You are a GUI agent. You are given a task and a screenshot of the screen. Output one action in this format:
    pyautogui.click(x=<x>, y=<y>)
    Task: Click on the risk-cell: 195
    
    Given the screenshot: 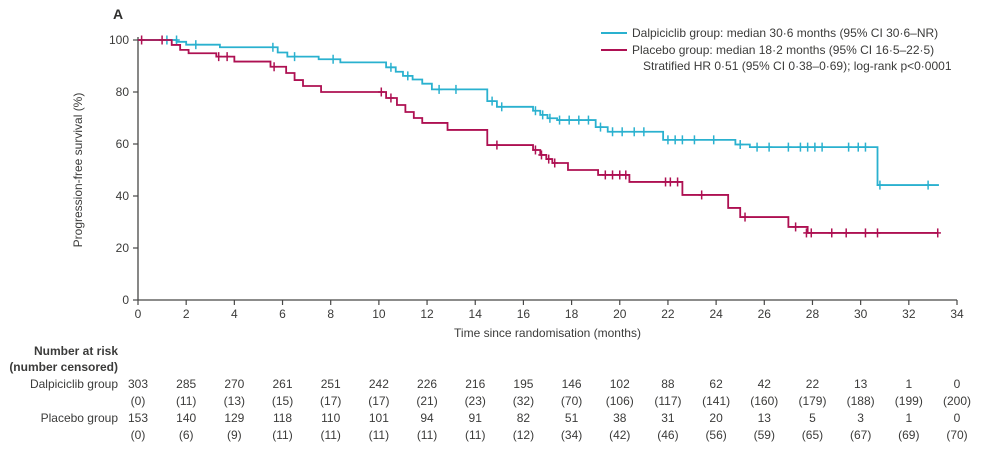 What is the action you would take?
    pyautogui.click(x=523, y=384)
    